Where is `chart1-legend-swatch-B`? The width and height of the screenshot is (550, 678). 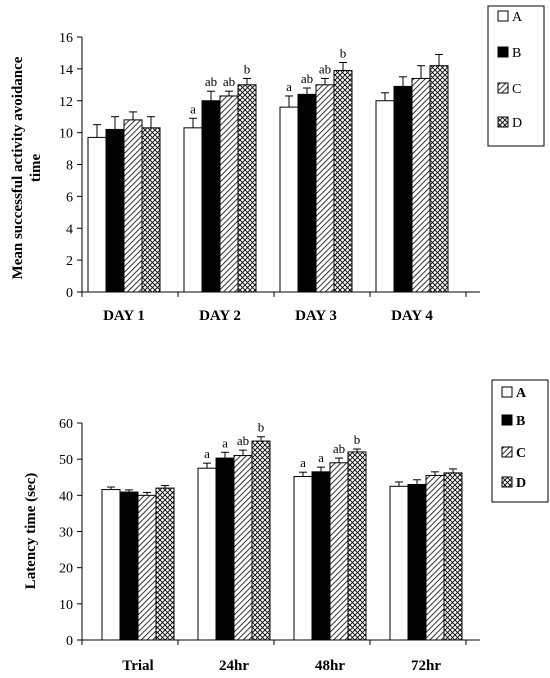 chart1-legend-swatch-B is located at coordinates (503, 52).